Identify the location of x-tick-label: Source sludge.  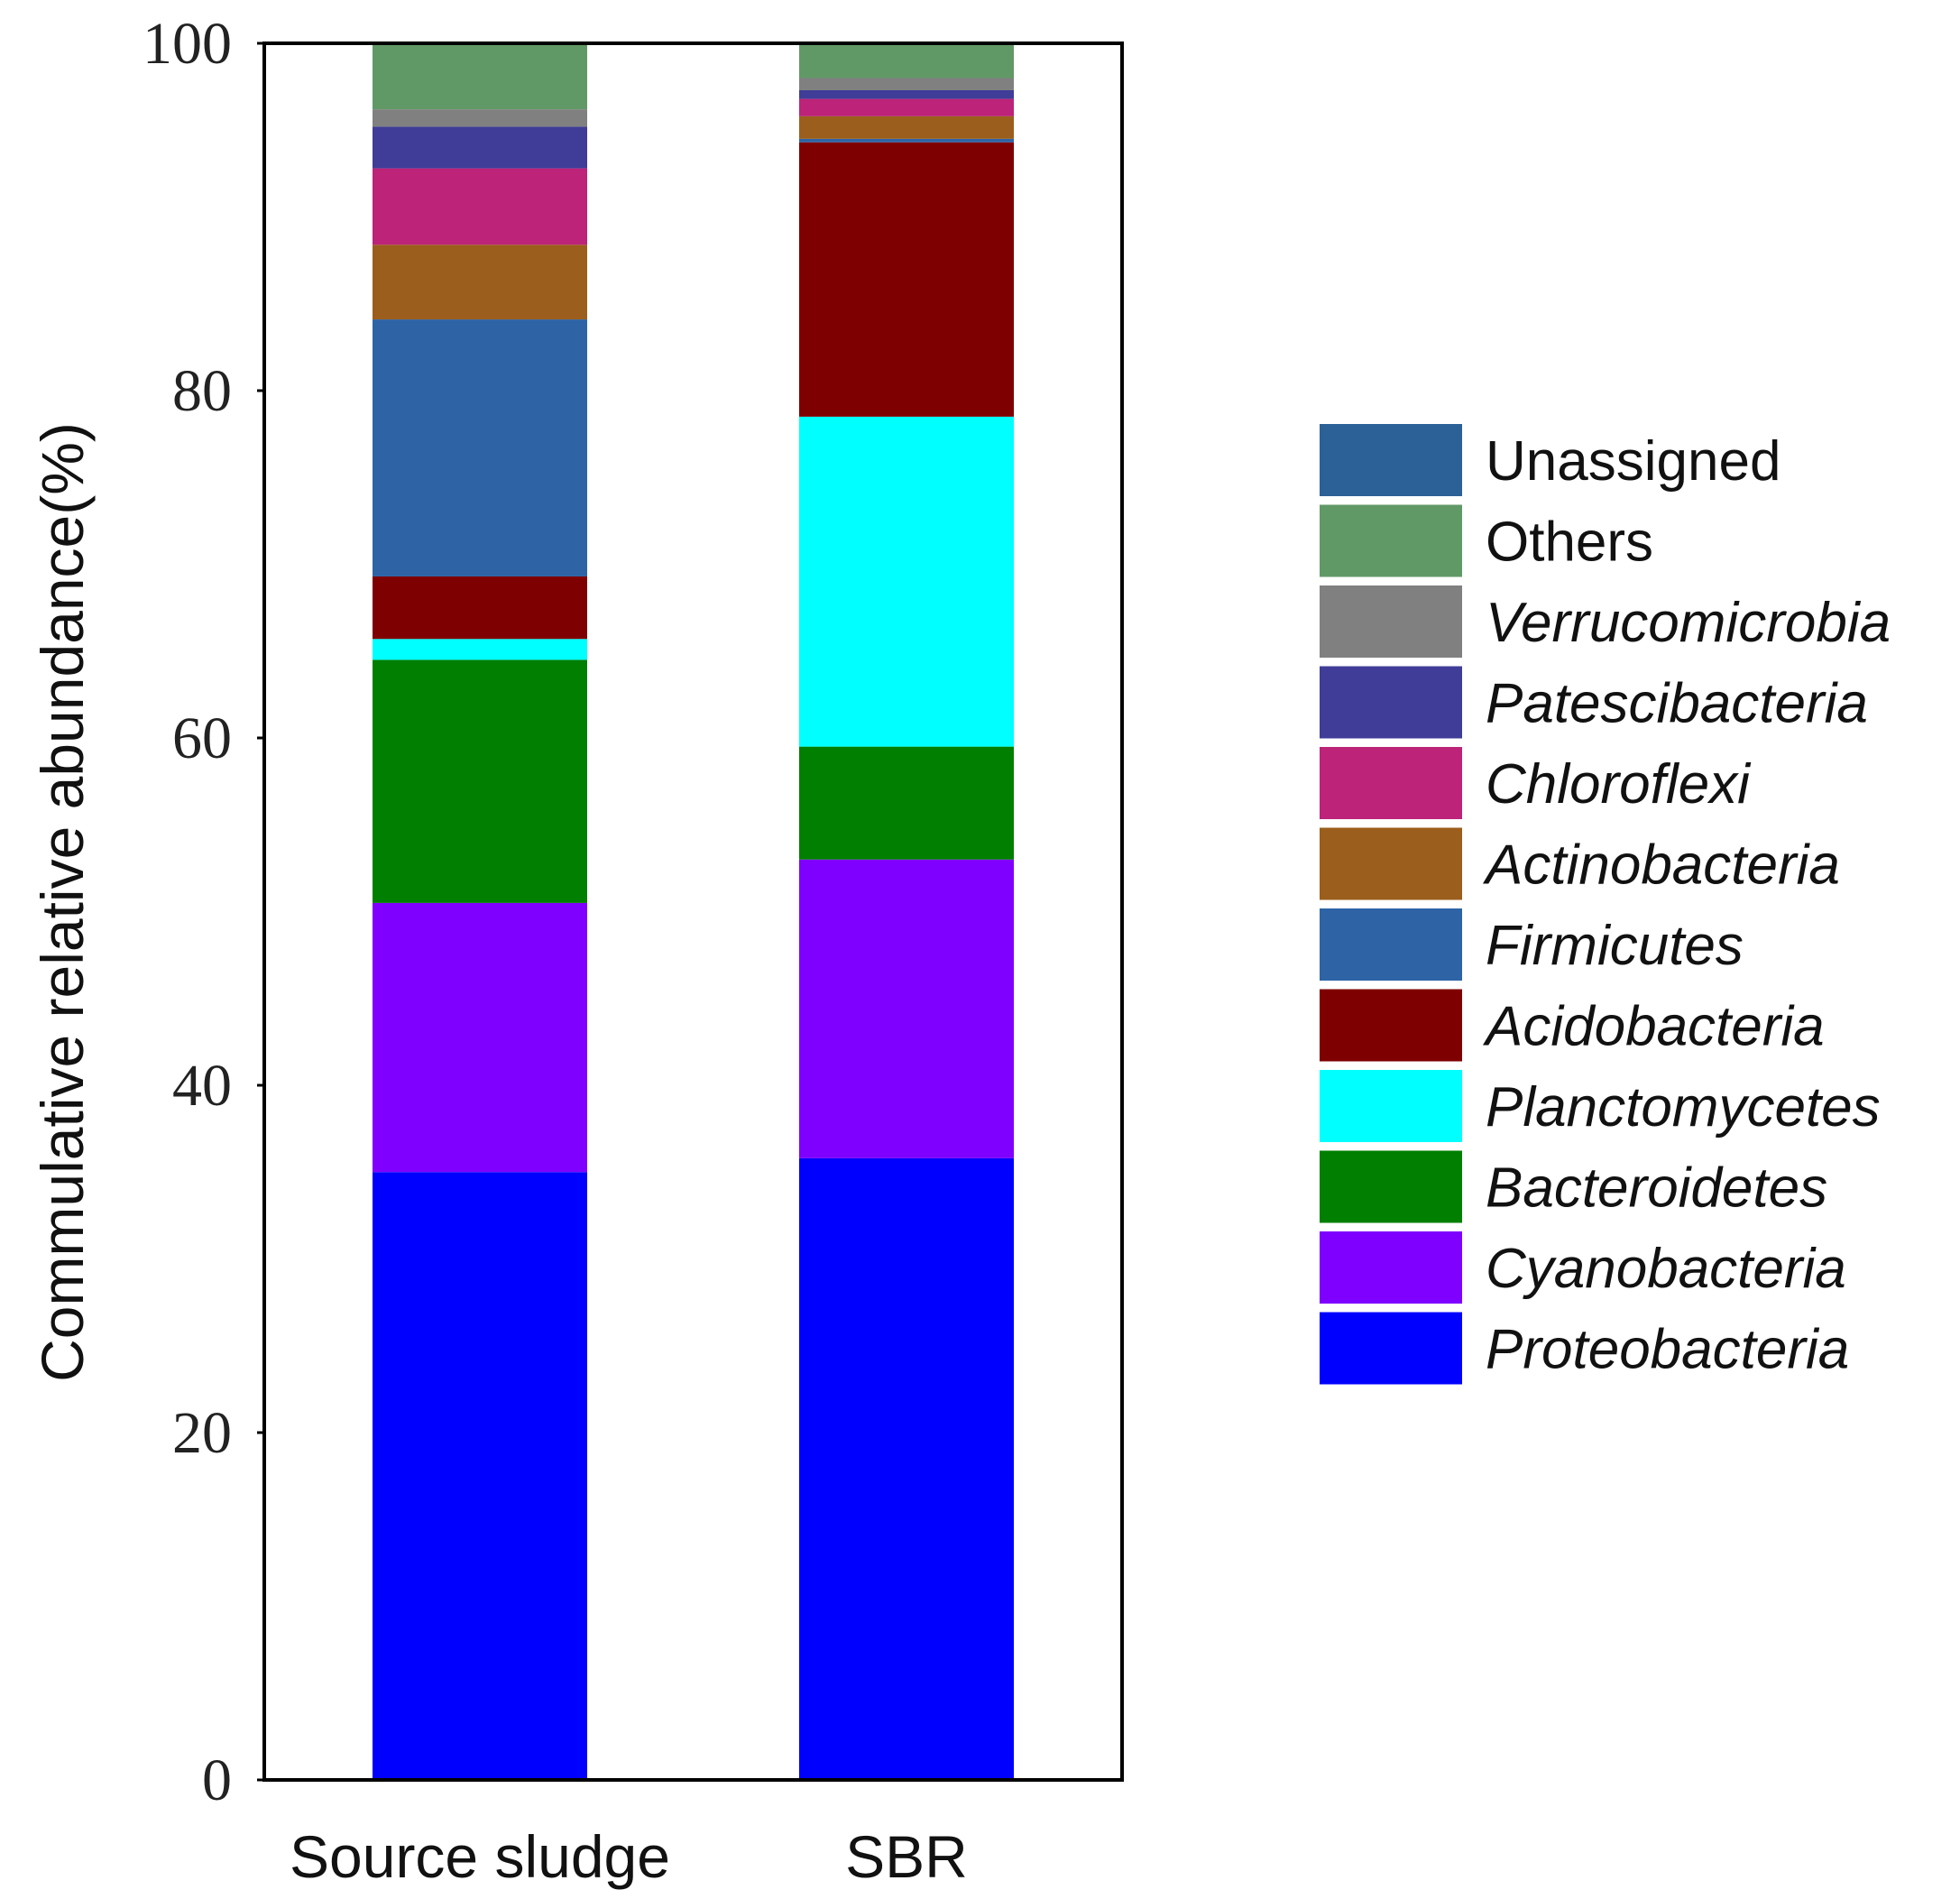
(480, 1857).